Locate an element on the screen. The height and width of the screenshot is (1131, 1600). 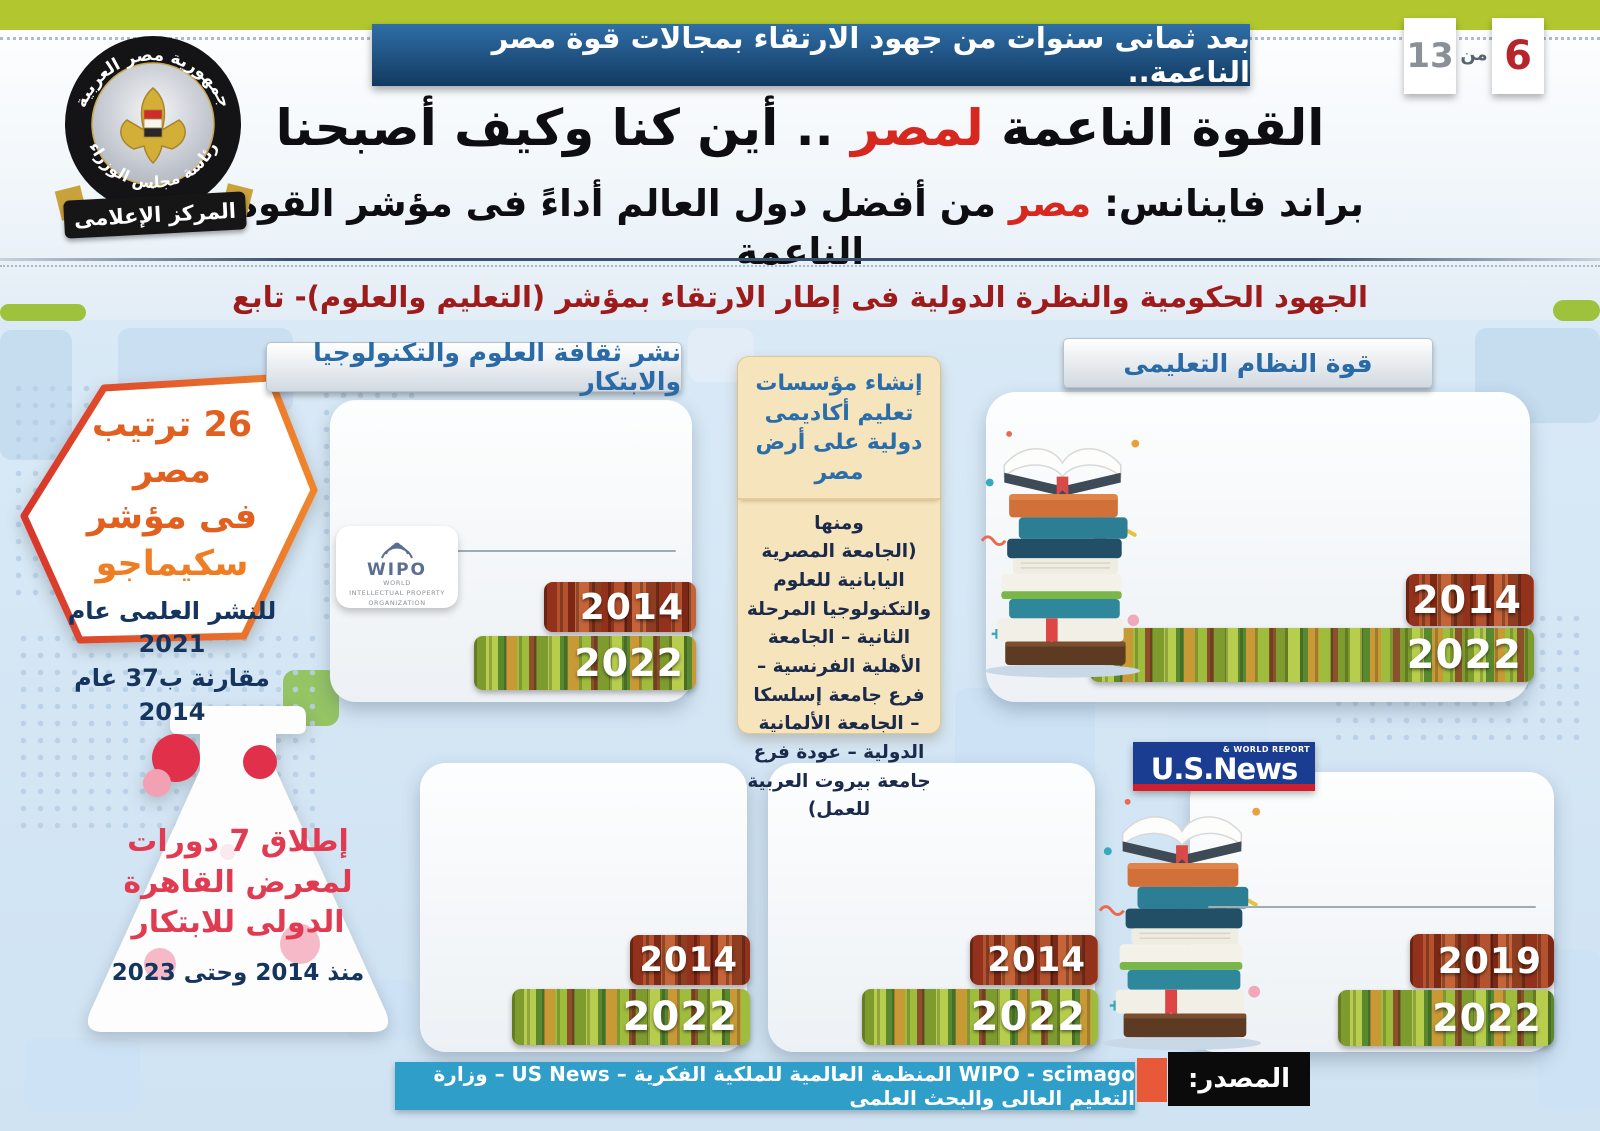
title-highlight: لمصر is located at coordinates (917, 128).